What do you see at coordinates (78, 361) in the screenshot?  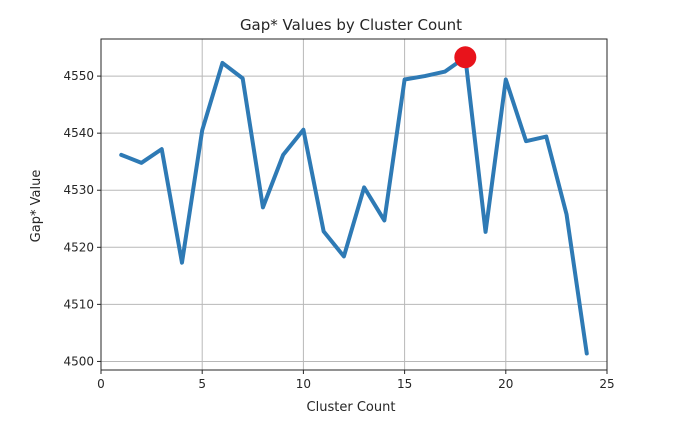 I see `y-tick-label: 4500` at bounding box center [78, 361].